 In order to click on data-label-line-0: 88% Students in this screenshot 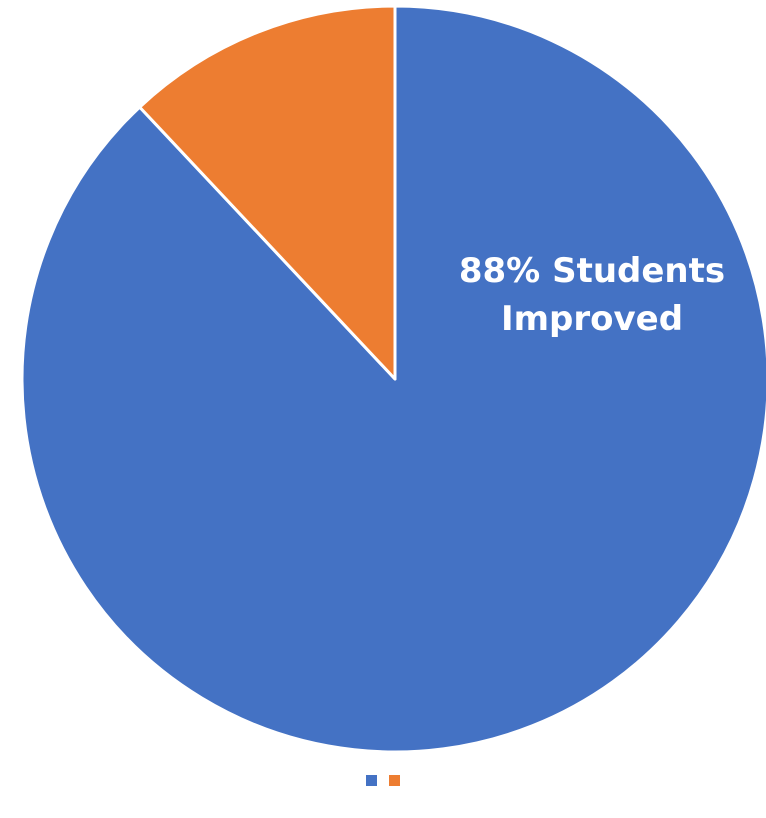, I will do `click(592, 271)`.